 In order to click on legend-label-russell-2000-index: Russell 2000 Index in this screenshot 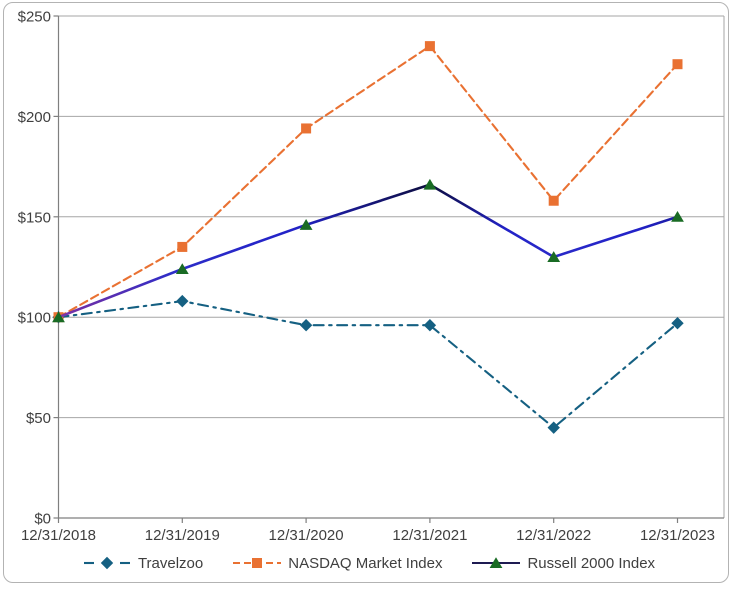, I will do `click(591, 563)`.